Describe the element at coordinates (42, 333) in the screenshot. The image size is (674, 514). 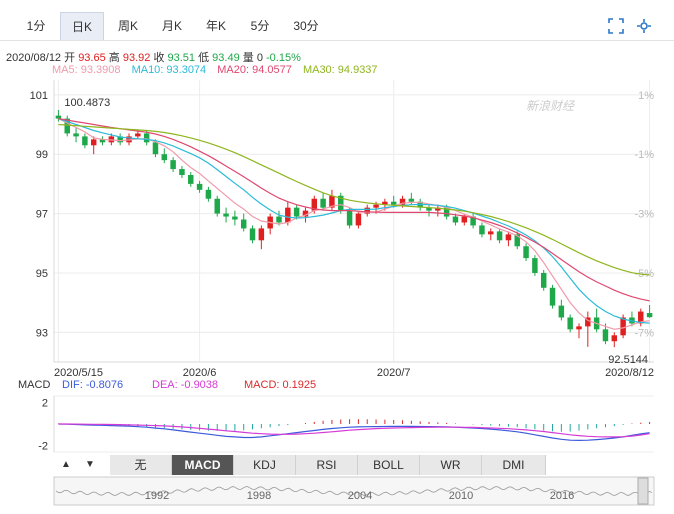
I see `y-tick-label: 93` at that location.